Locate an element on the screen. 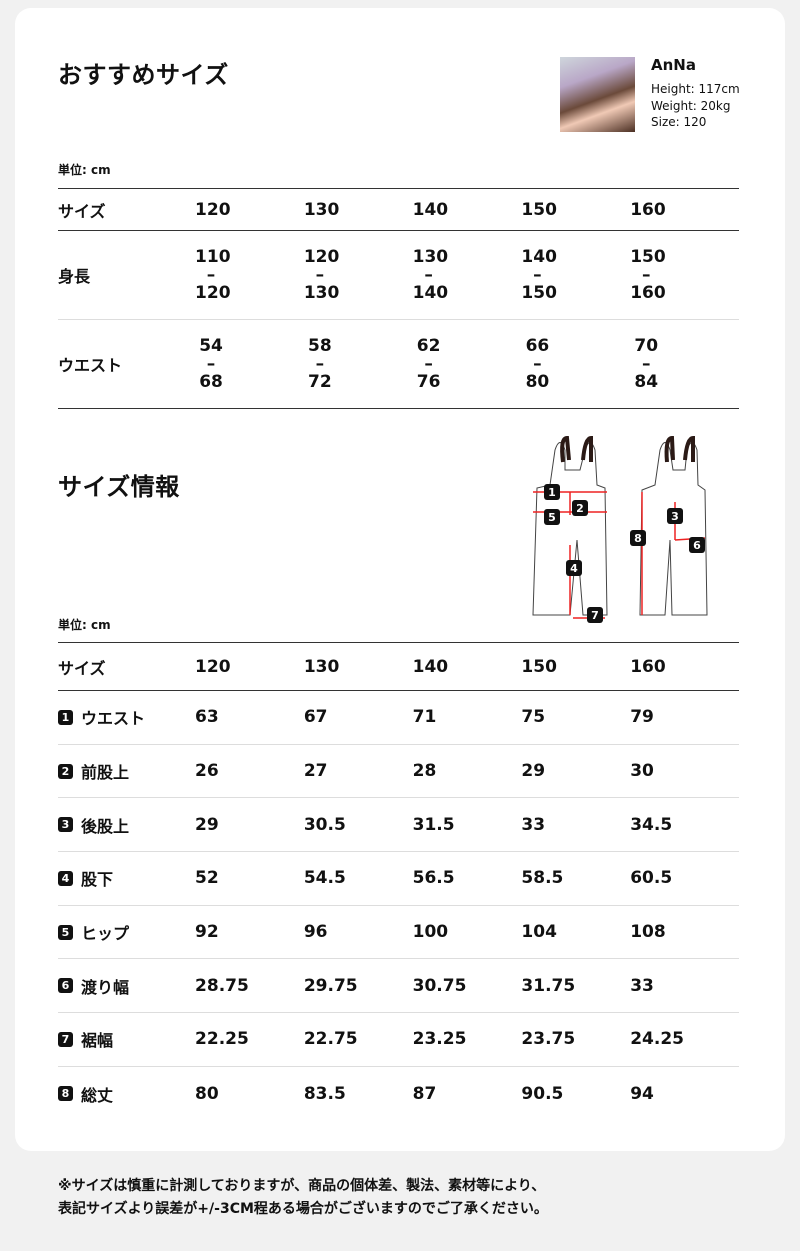 The width and height of the screenshot is (800, 1251). cell-text: 66 is located at coordinates (537, 346).